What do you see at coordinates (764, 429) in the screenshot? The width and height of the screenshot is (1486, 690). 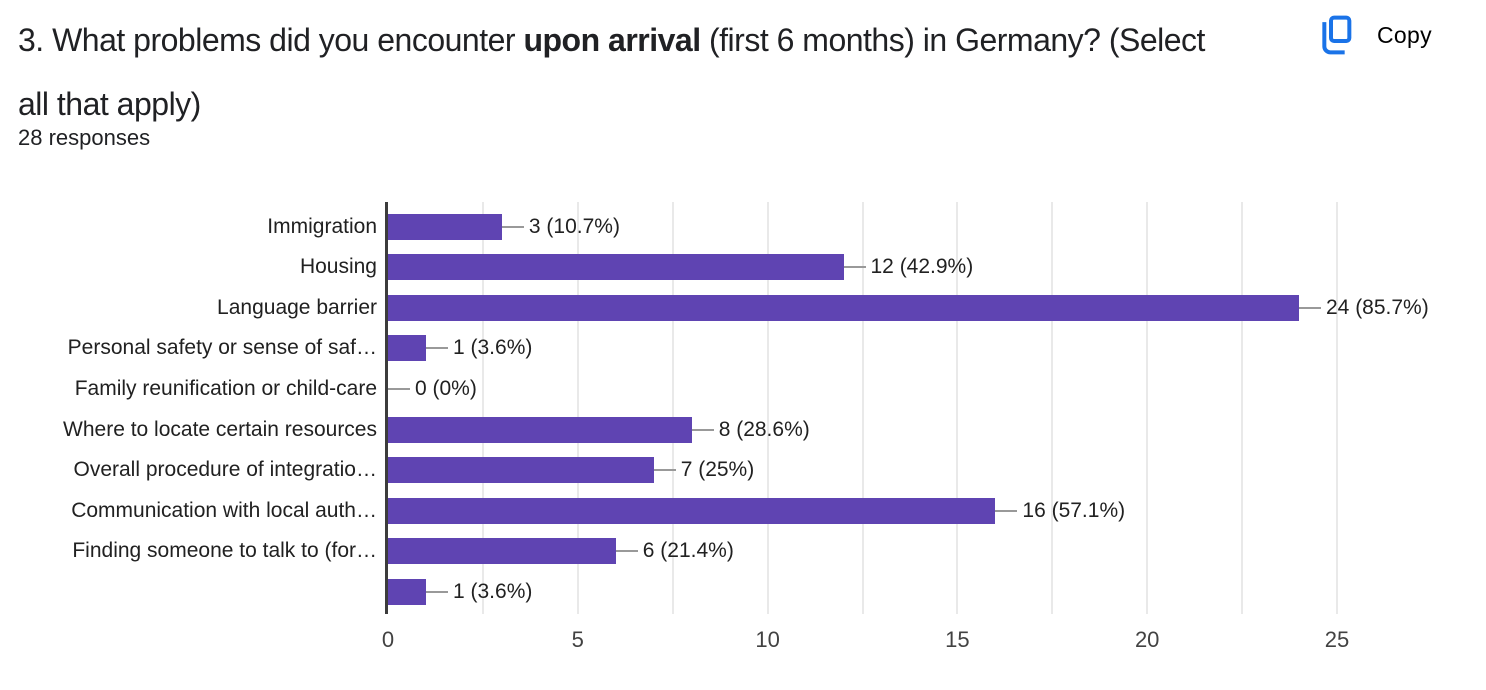 I see `bar-value-label: 8 (28.6%)` at bounding box center [764, 429].